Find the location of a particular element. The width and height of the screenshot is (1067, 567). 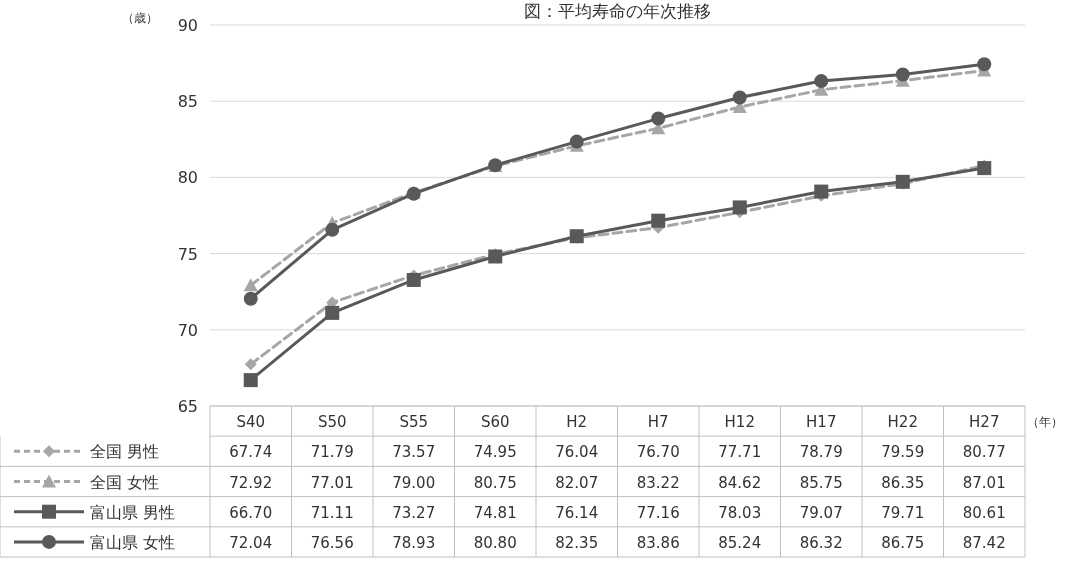

data-label: 77.71 is located at coordinates (740, 452).